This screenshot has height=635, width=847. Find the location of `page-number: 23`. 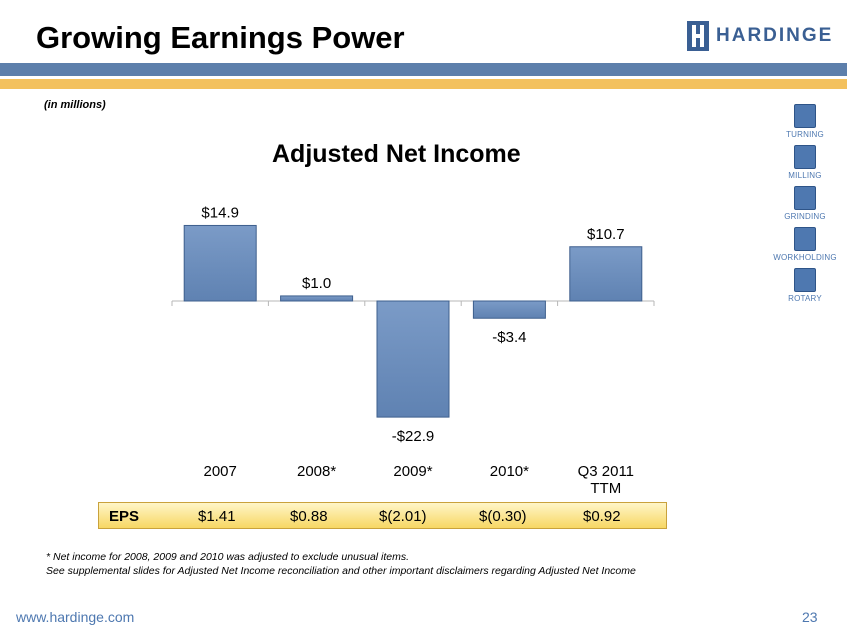

page-number: 23 is located at coordinates (810, 617).